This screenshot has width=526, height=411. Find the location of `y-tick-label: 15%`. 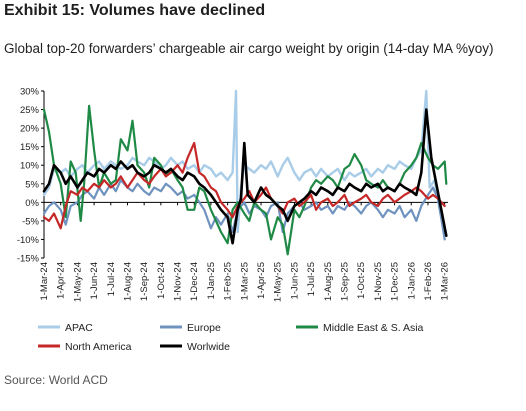

y-tick-label: 15% is located at coordinates (30, 147).